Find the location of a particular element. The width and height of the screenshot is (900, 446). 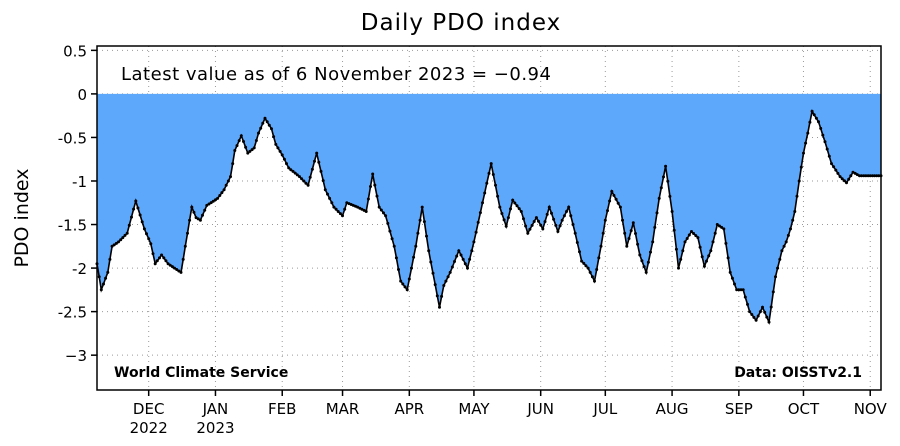

x-tick-year: 2022 is located at coordinates (149, 428).